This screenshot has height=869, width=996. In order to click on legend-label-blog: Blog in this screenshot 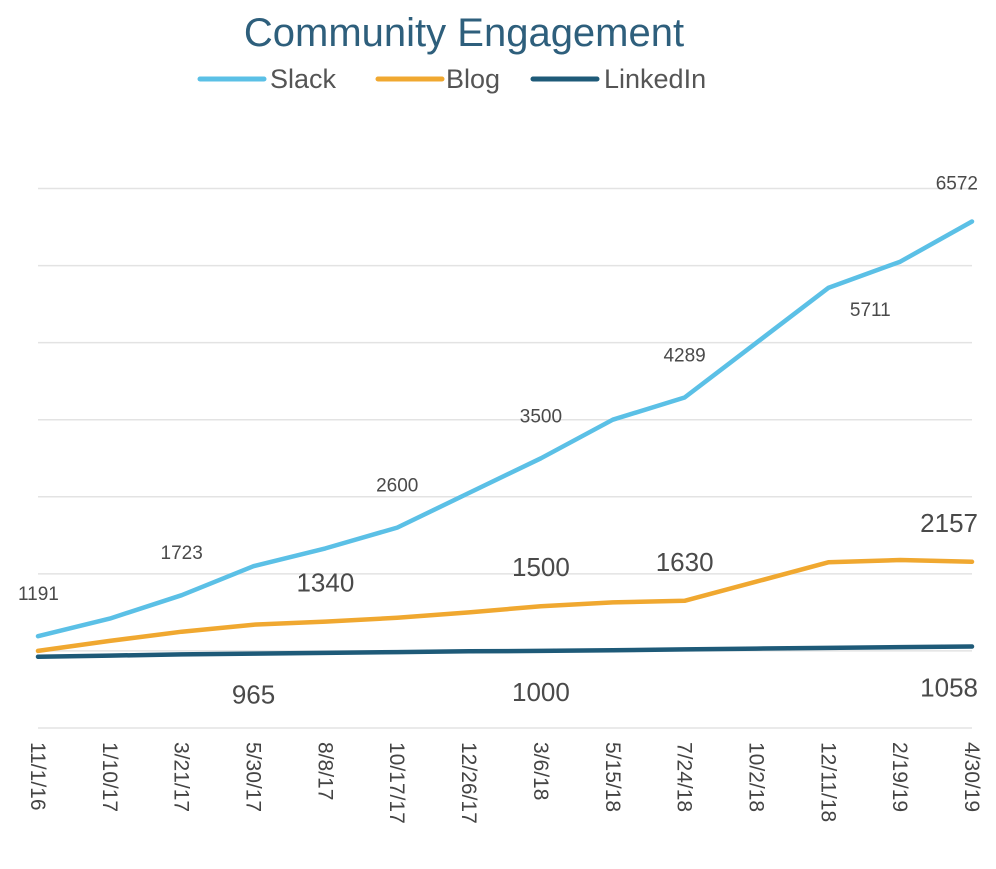, I will do `click(473, 79)`.